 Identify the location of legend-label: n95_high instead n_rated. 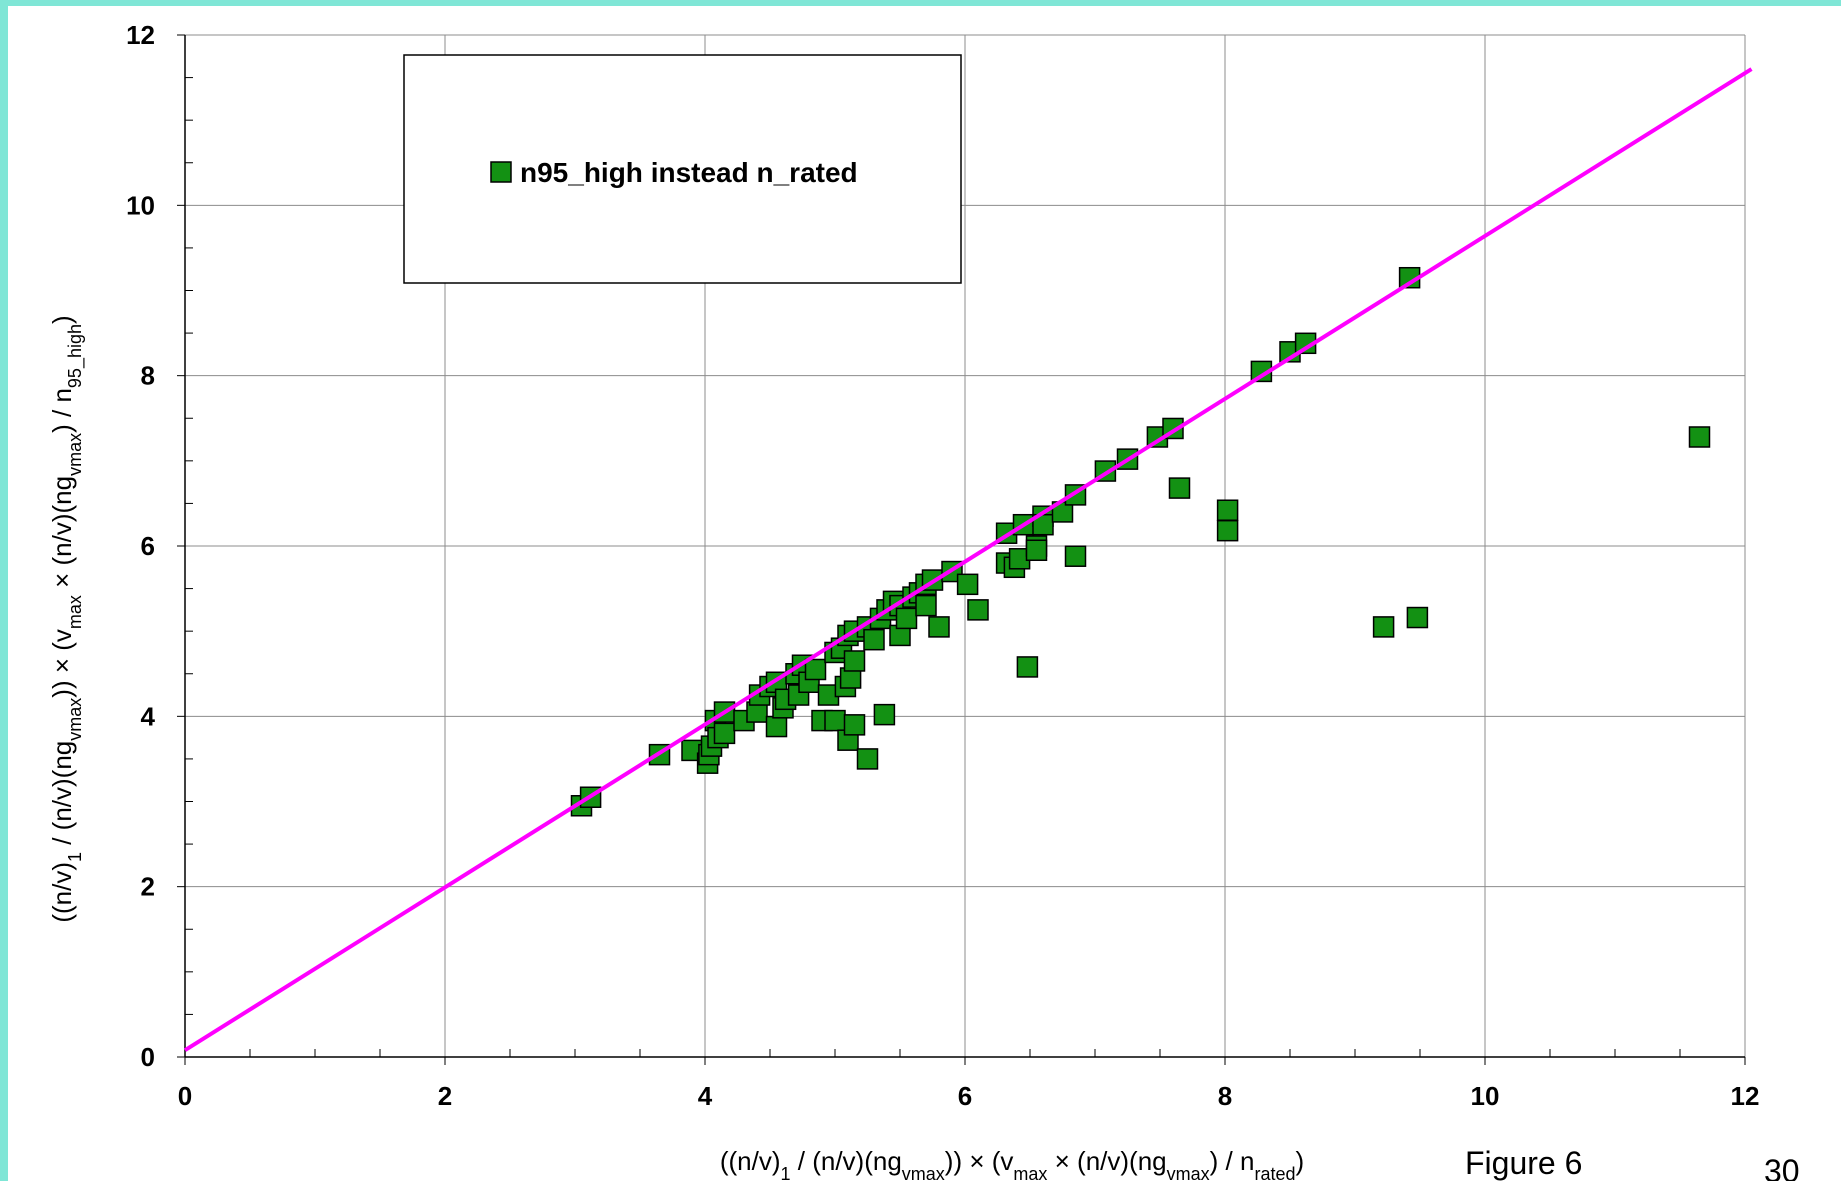
(689, 172).